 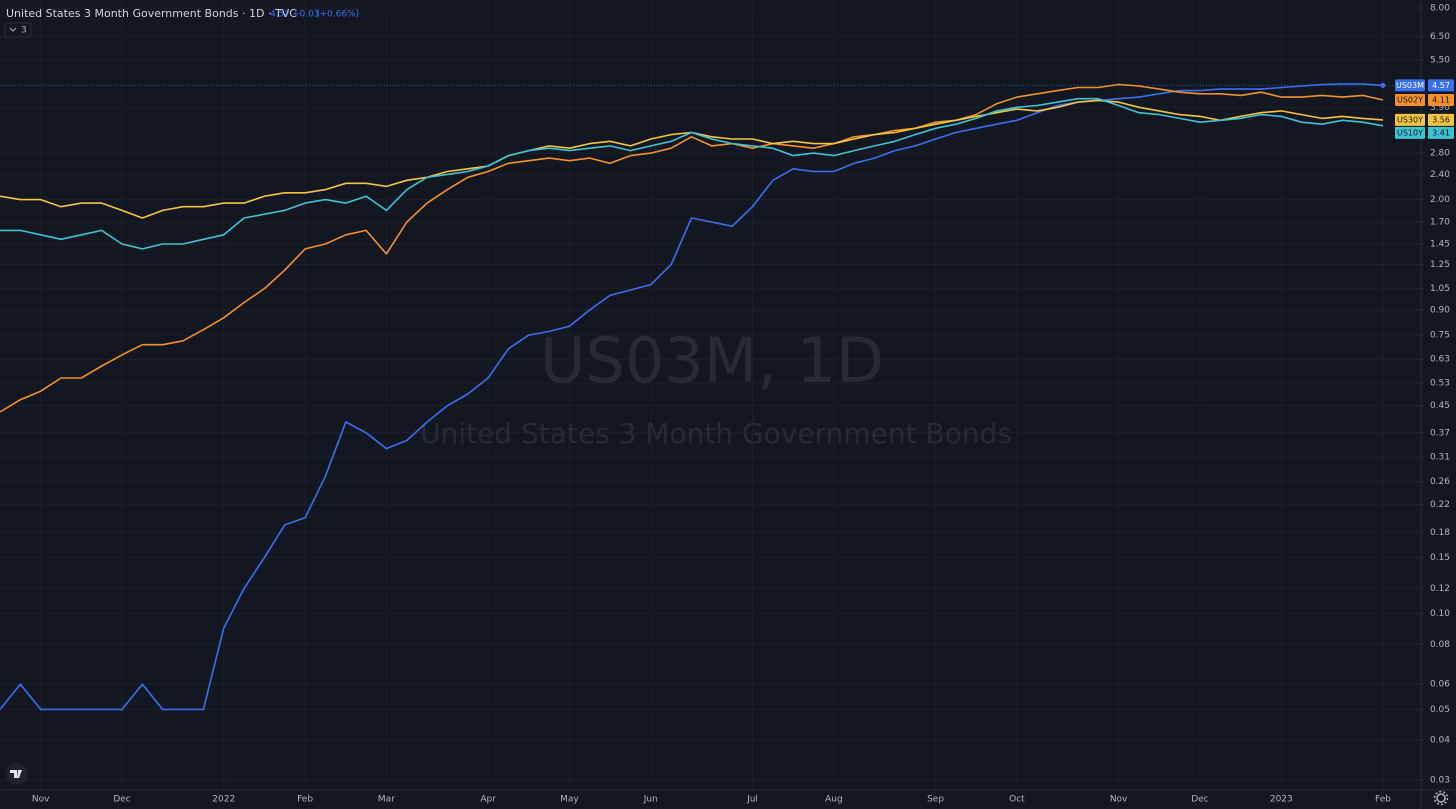 I want to click on y-tick-label: 0.03, so click(x=1440, y=781).